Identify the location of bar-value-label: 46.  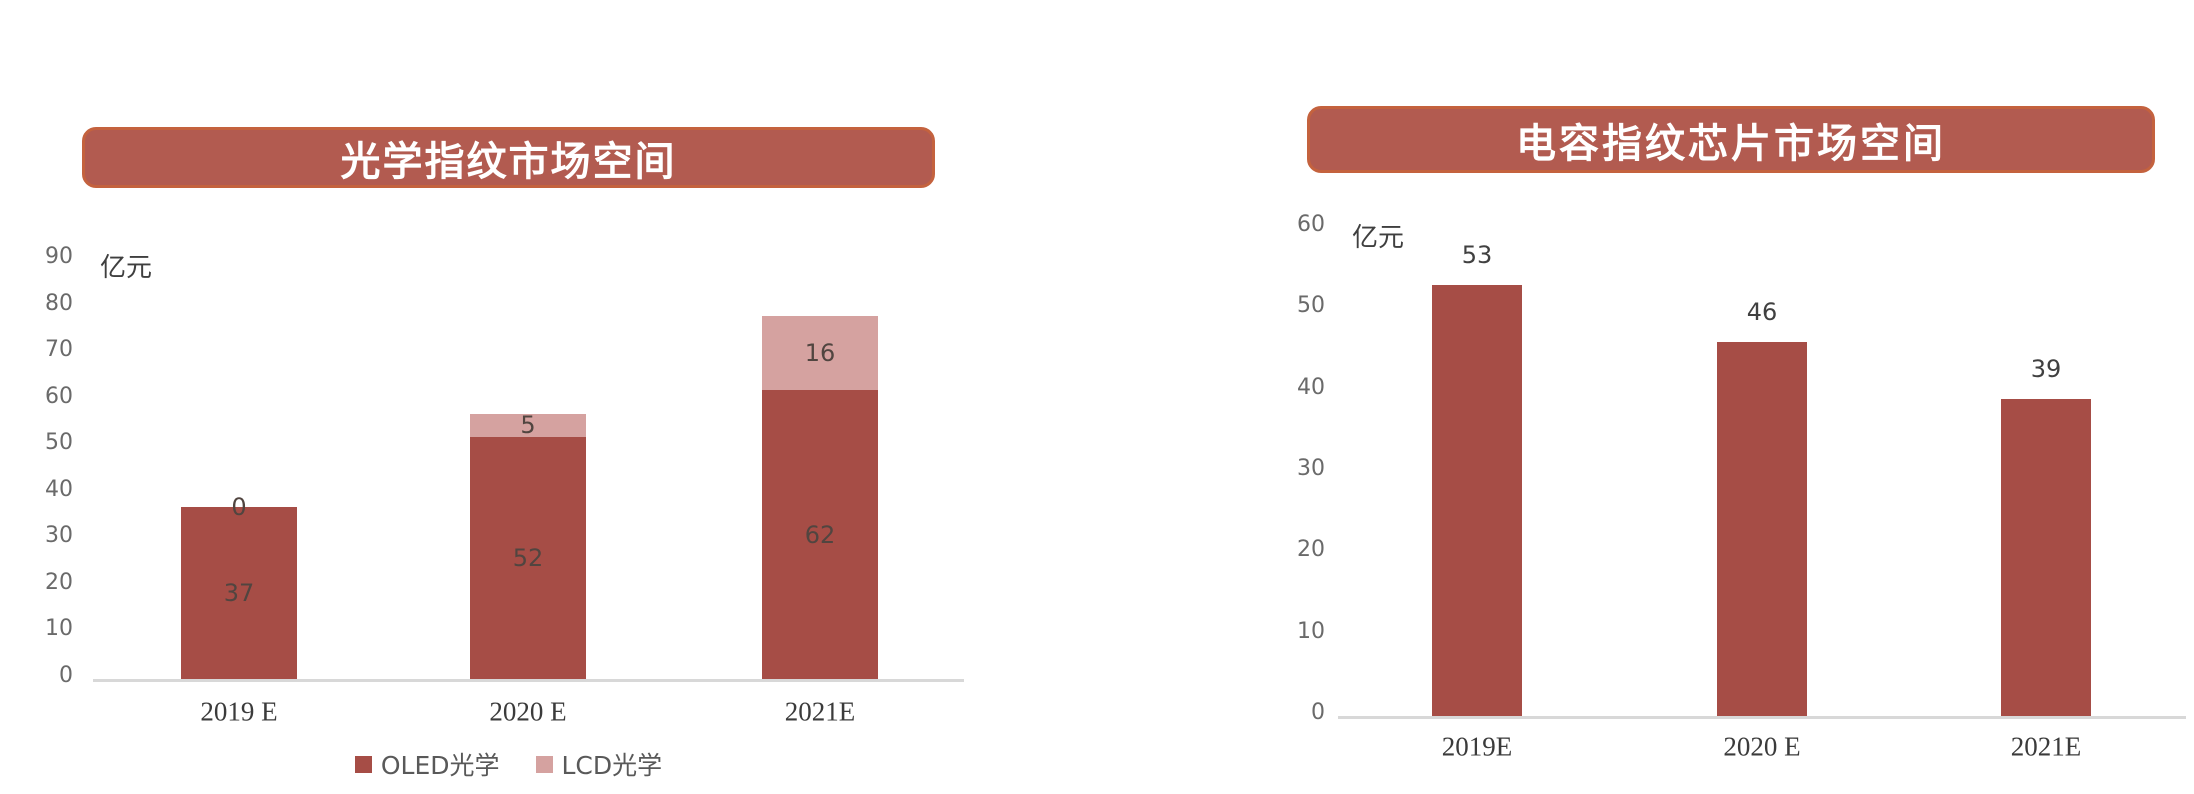
(1762, 311).